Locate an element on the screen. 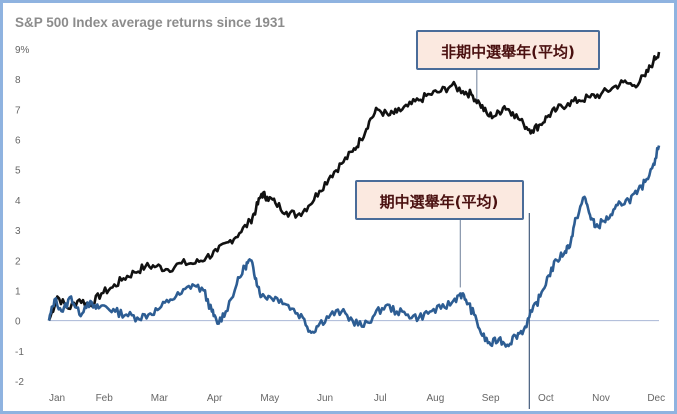 The height and width of the screenshot is (414, 677). callout-leaders is located at coordinates (468, 178).